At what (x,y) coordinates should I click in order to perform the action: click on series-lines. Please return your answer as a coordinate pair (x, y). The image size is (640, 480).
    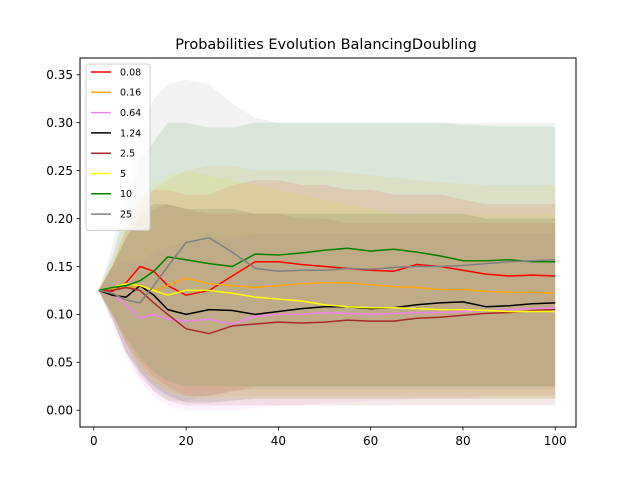
    Looking at the image, I should click on (327, 285).